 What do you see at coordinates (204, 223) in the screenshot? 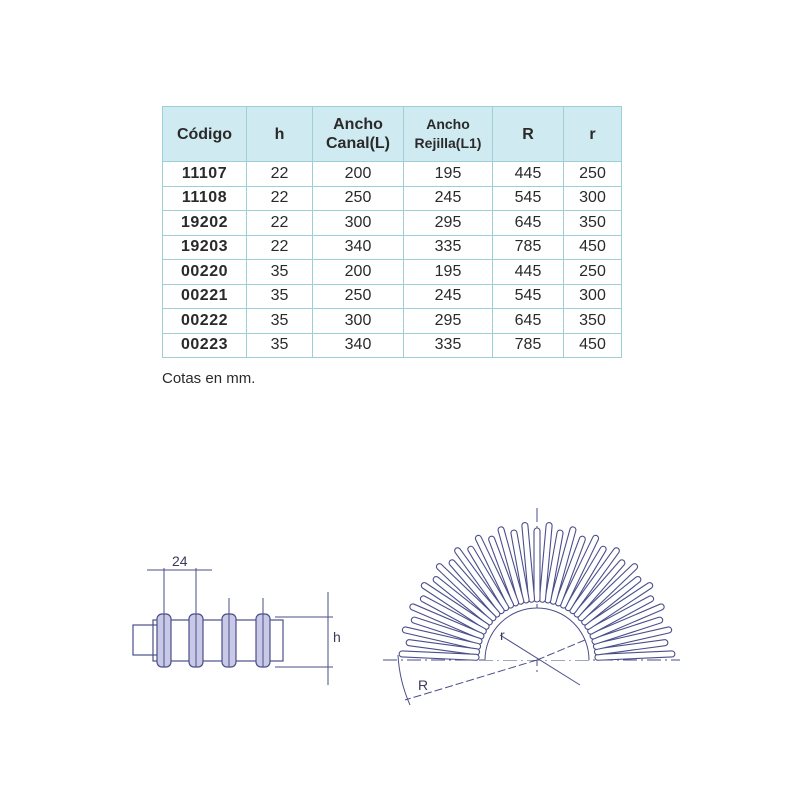
I see `cell-codigo: 19202` at bounding box center [204, 223].